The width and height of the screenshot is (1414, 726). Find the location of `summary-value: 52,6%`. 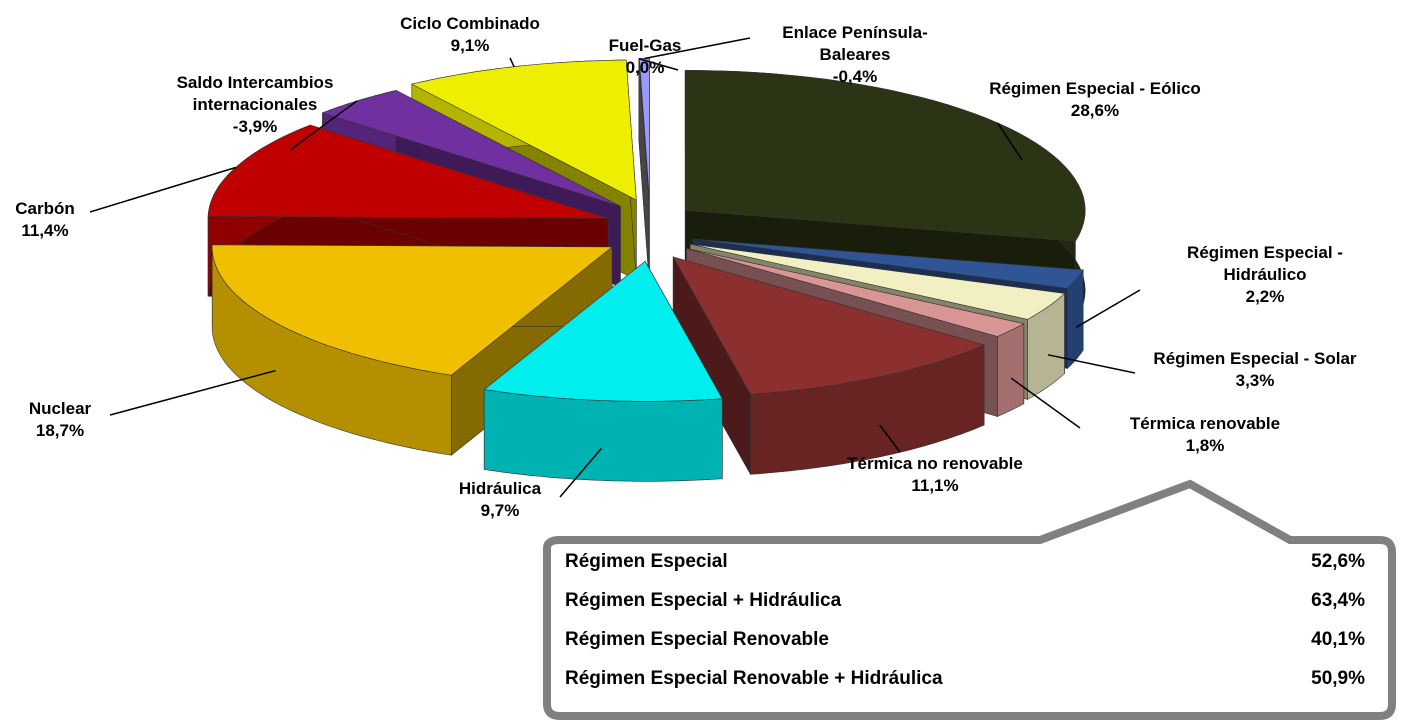

summary-value: 52,6% is located at coordinates (1338, 561).